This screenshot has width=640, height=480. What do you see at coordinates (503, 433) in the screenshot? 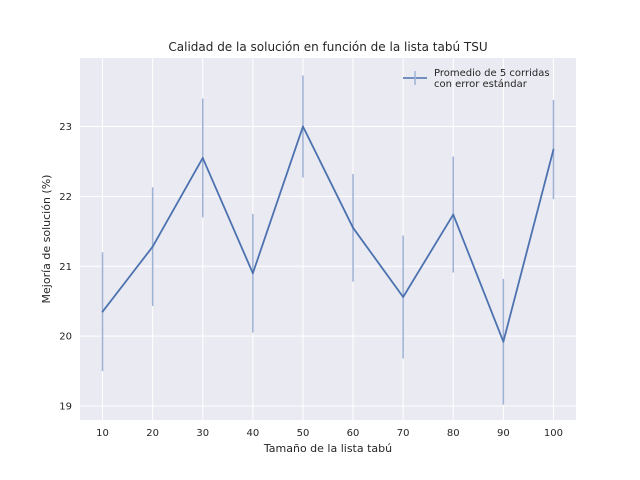
I see `x-tick-label: 90` at bounding box center [503, 433].